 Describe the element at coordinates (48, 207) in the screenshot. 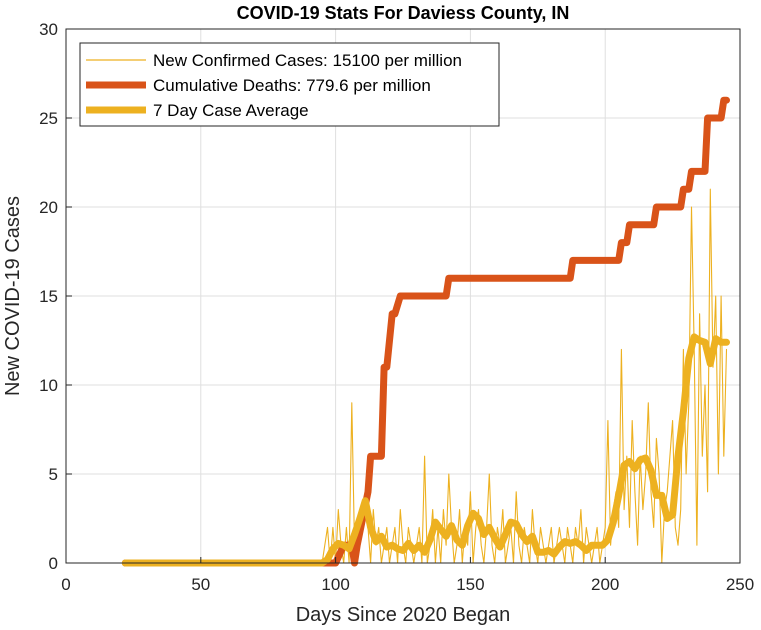

I see `y-tick-label: 20` at that location.